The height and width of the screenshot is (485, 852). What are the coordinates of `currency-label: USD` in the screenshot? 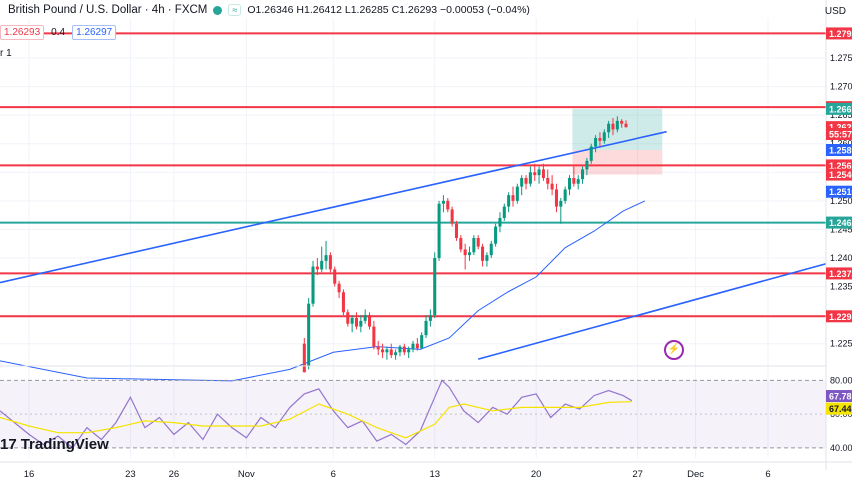 It's located at (835, 11).